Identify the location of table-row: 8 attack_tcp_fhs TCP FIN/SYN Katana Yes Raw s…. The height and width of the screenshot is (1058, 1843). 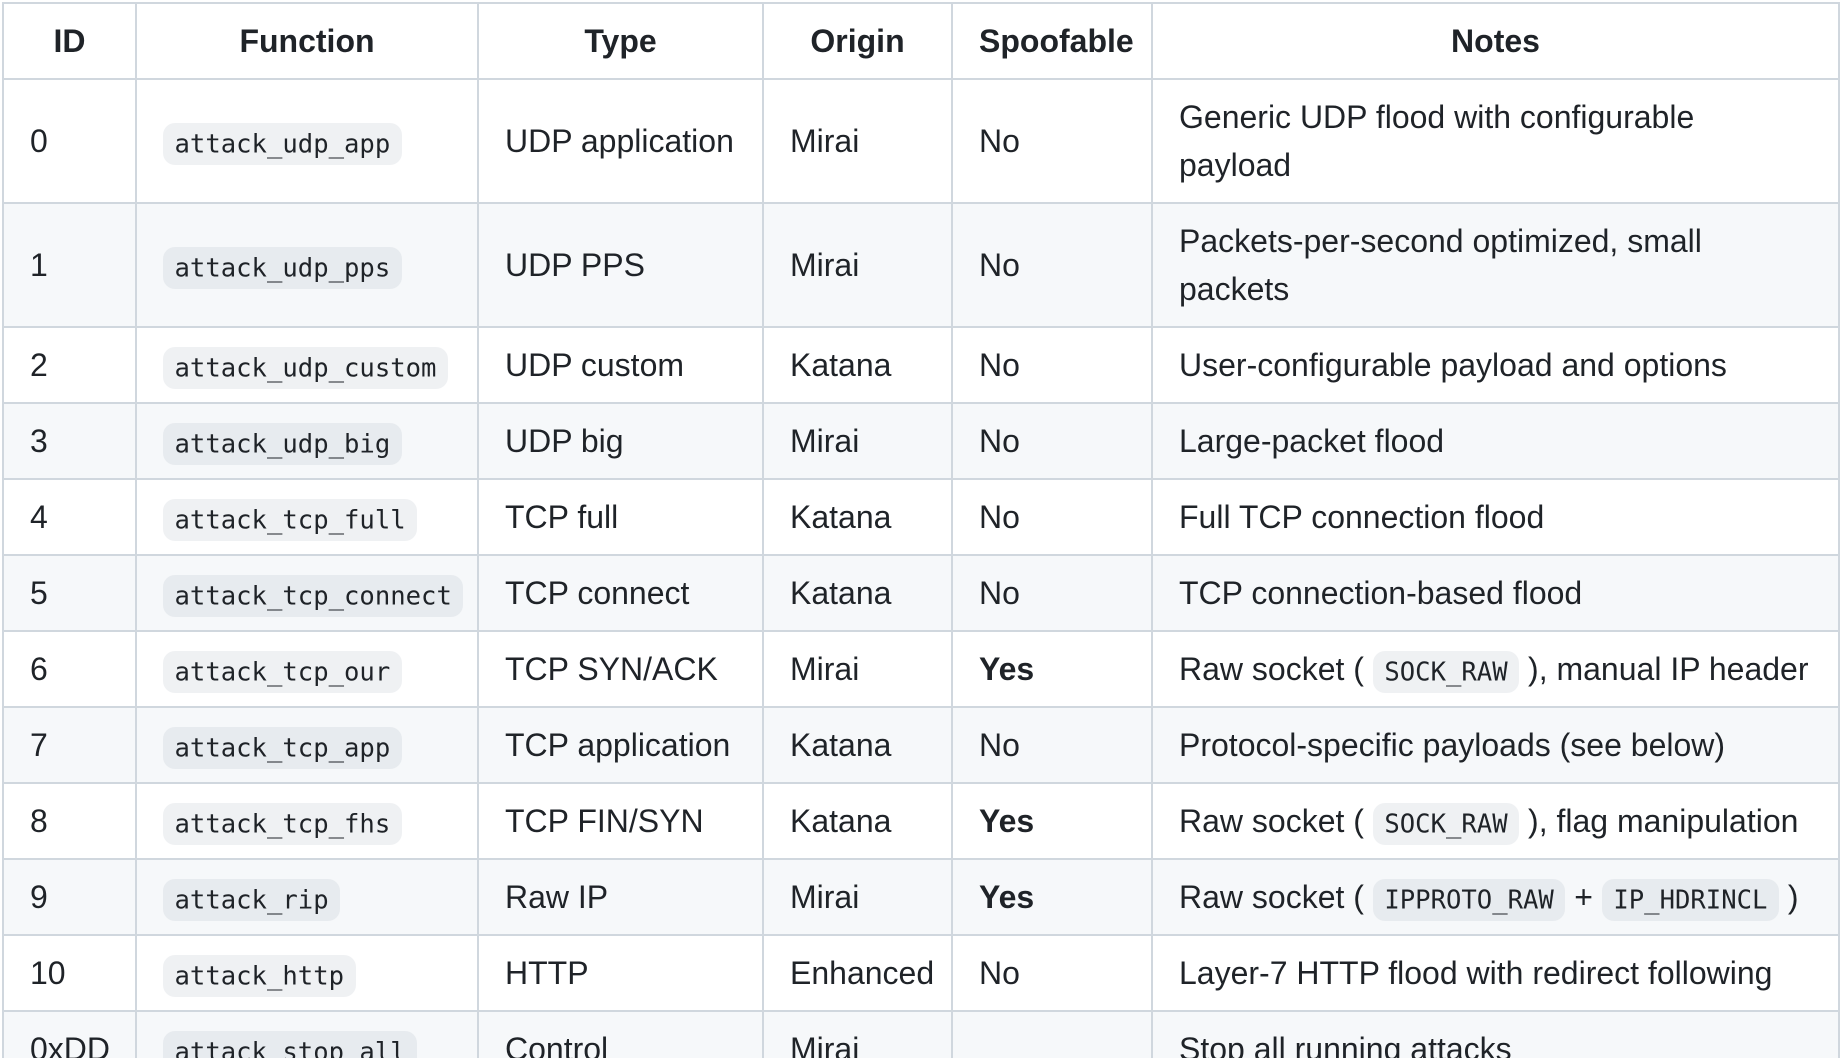
(921, 821).